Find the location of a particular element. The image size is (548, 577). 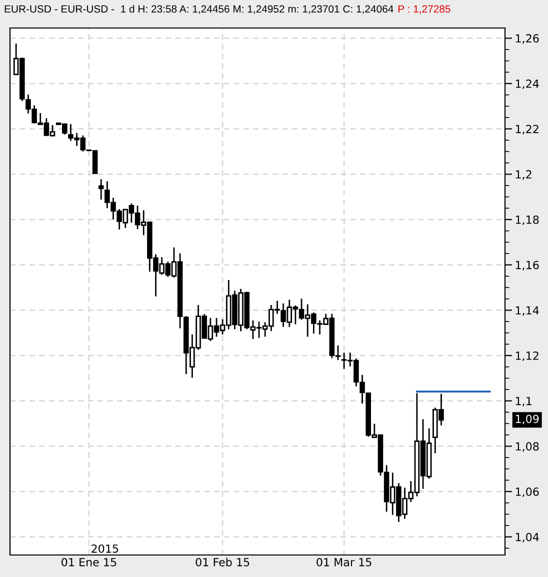

y-tick-label: 1,04 is located at coordinates (527, 537).